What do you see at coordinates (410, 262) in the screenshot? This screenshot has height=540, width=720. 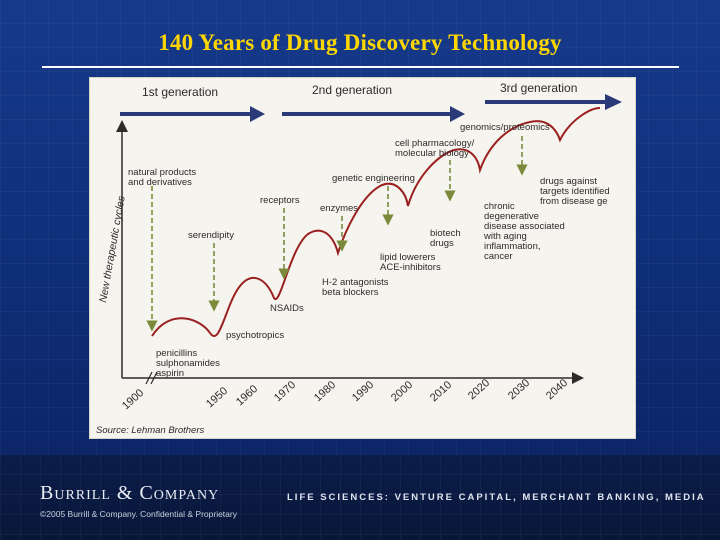 I see `drug-label: lipid lowerers ACE-inhibitors` at bounding box center [410, 262].